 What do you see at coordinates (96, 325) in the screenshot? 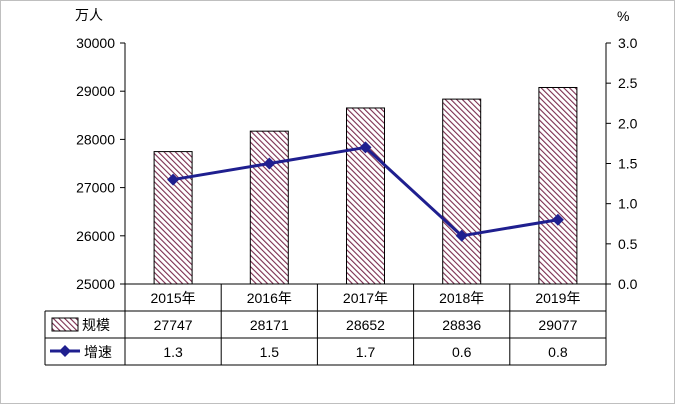
I see `legend-bar-label: 规模` at bounding box center [96, 325].